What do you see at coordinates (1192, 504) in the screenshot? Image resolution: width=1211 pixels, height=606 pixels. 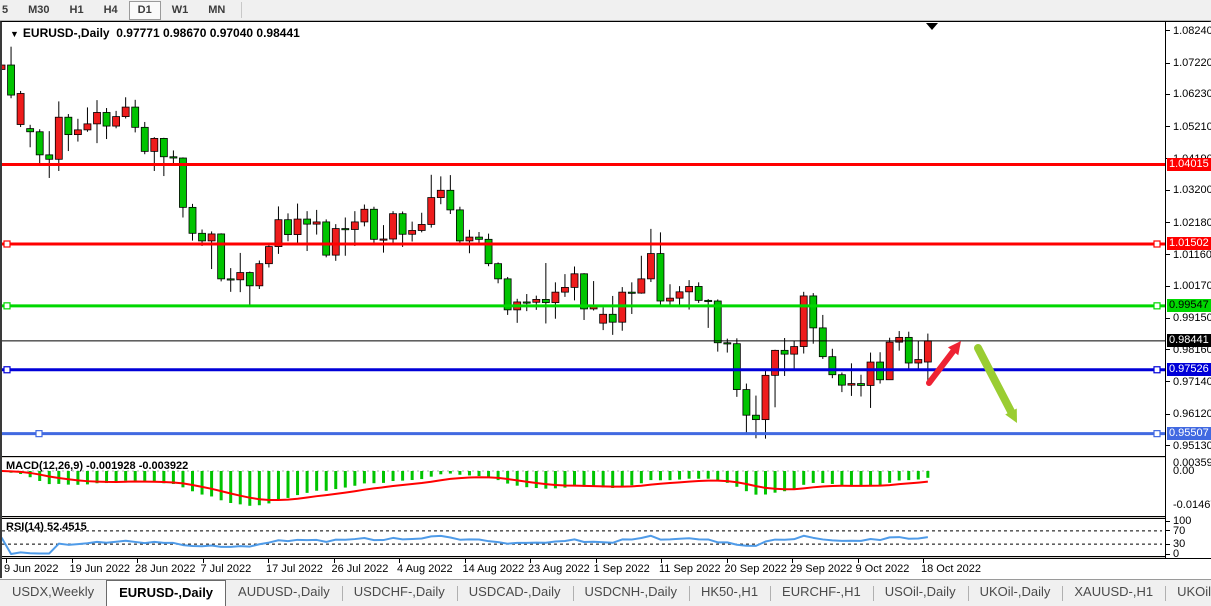 I see `macd-scale-label: -0.014675` at bounding box center [1192, 504].